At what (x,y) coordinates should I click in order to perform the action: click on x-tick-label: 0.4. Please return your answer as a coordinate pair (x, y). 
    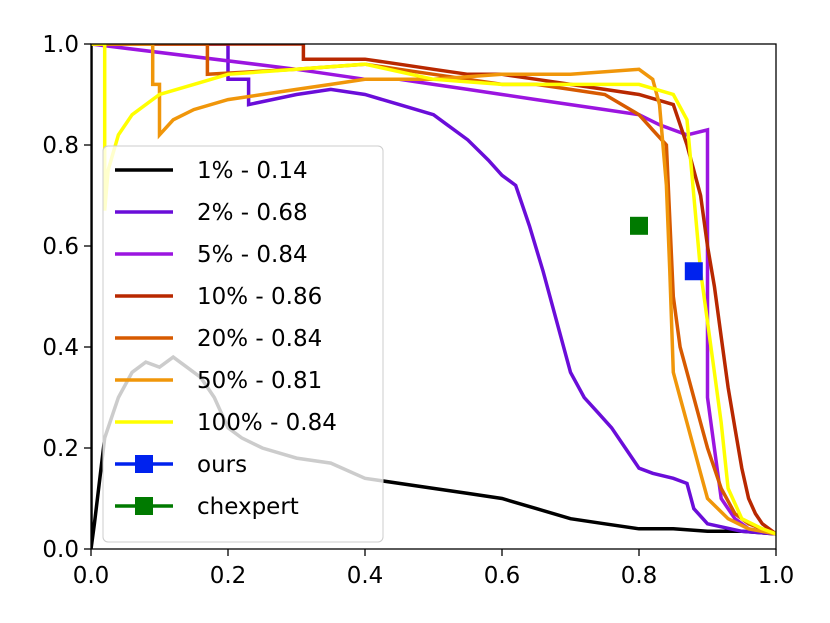
    Looking at the image, I should click on (365, 576).